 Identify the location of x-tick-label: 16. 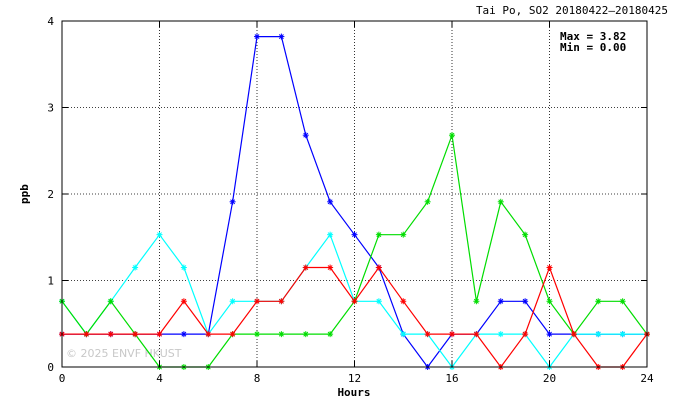
(451, 378).